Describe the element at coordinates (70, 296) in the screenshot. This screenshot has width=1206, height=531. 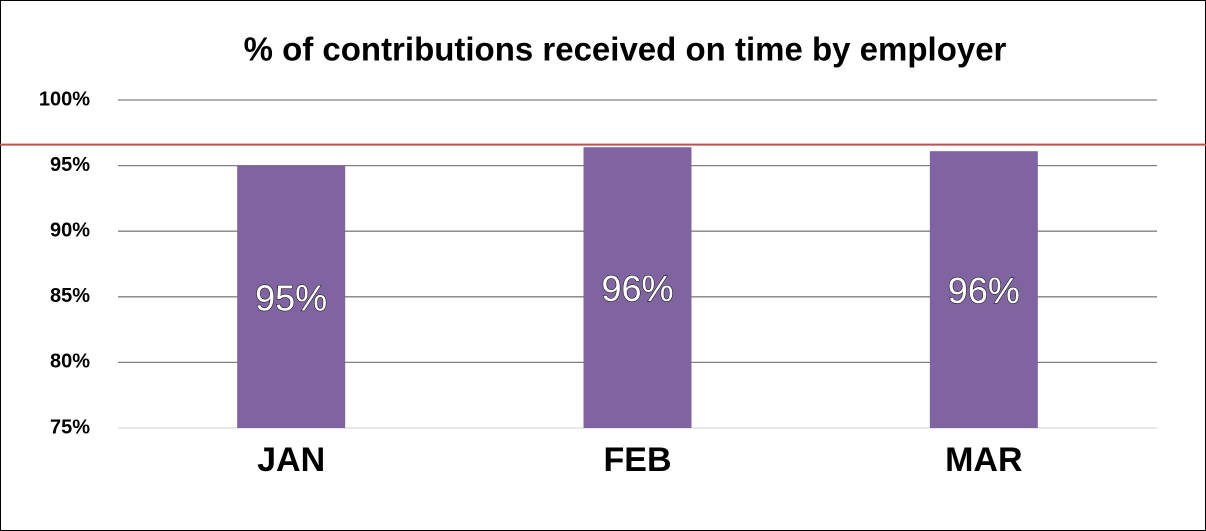
I see `y-tick-label: 85%` at that location.